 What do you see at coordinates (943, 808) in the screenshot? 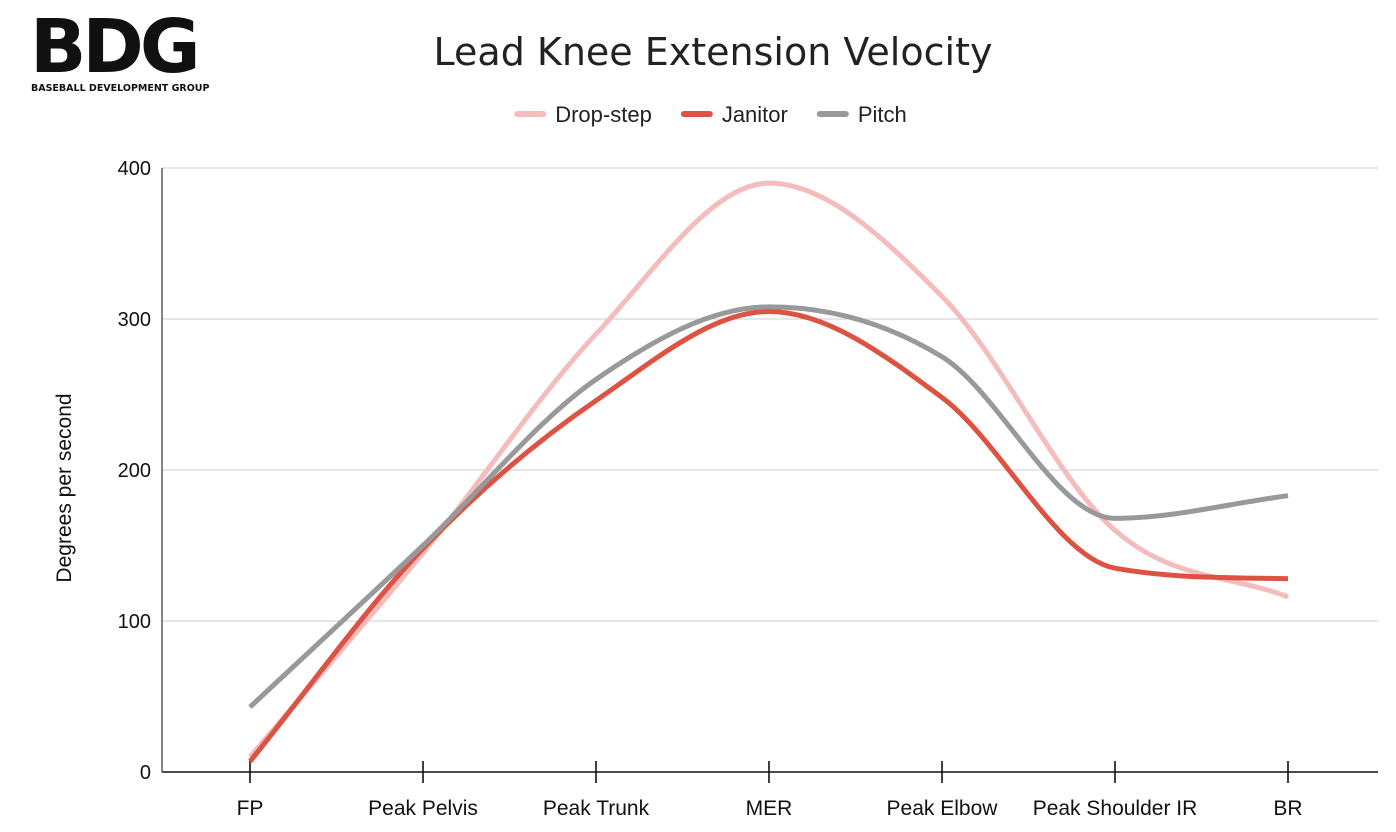
I see `x-tick-label: Peak Elbow` at bounding box center [943, 808].